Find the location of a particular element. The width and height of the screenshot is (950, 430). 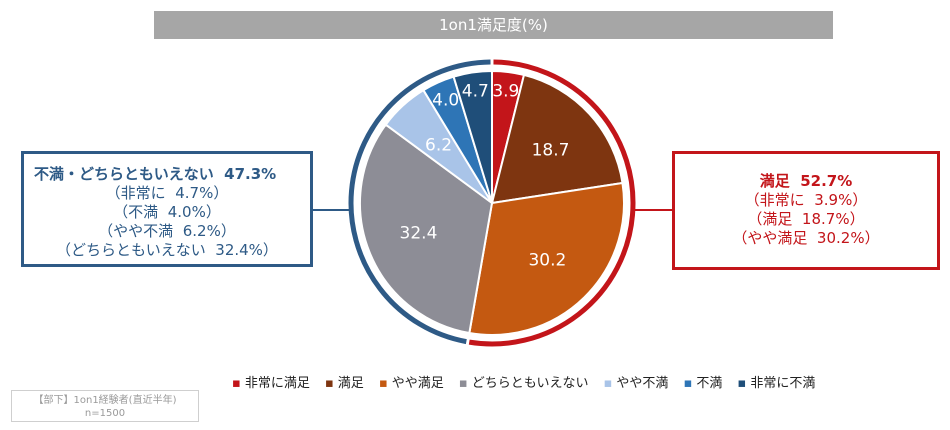

satisfied-normal: （満足 18.7%） is located at coordinates (806, 219).